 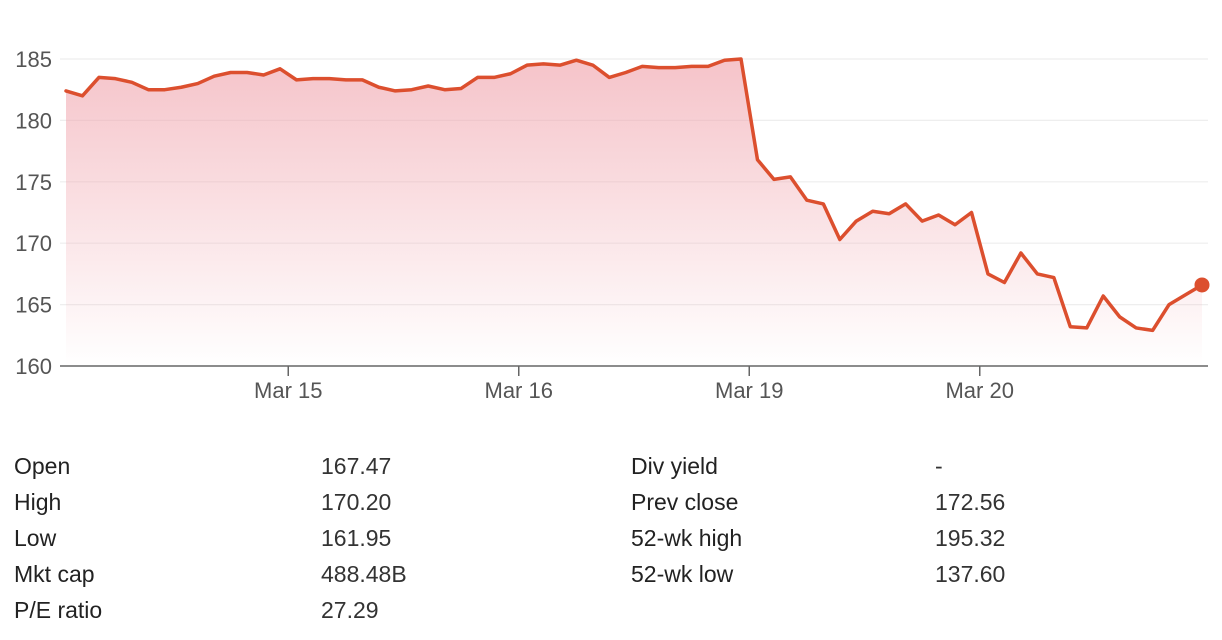 What do you see at coordinates (356, 466) in the screenshot?
I see `stat-value-open: 167.47` at bounding box center [356, 466].